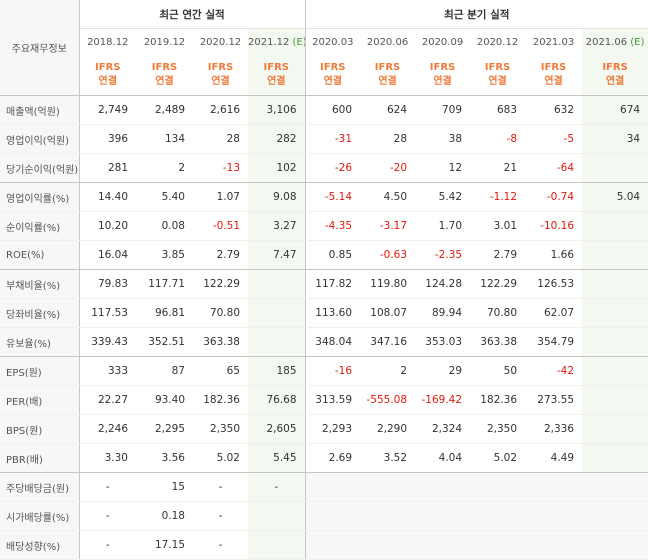  Describe the element at coordinates (277, 168) in the screenshot. I see `table-cell: 102` at that location.